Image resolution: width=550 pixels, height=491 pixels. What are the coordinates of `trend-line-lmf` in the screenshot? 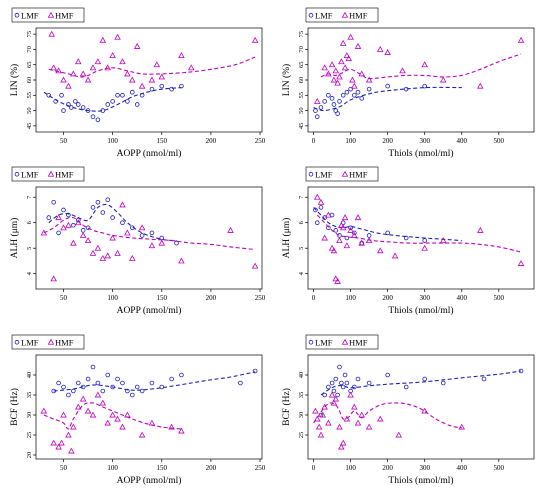 It's located at (154, 381).